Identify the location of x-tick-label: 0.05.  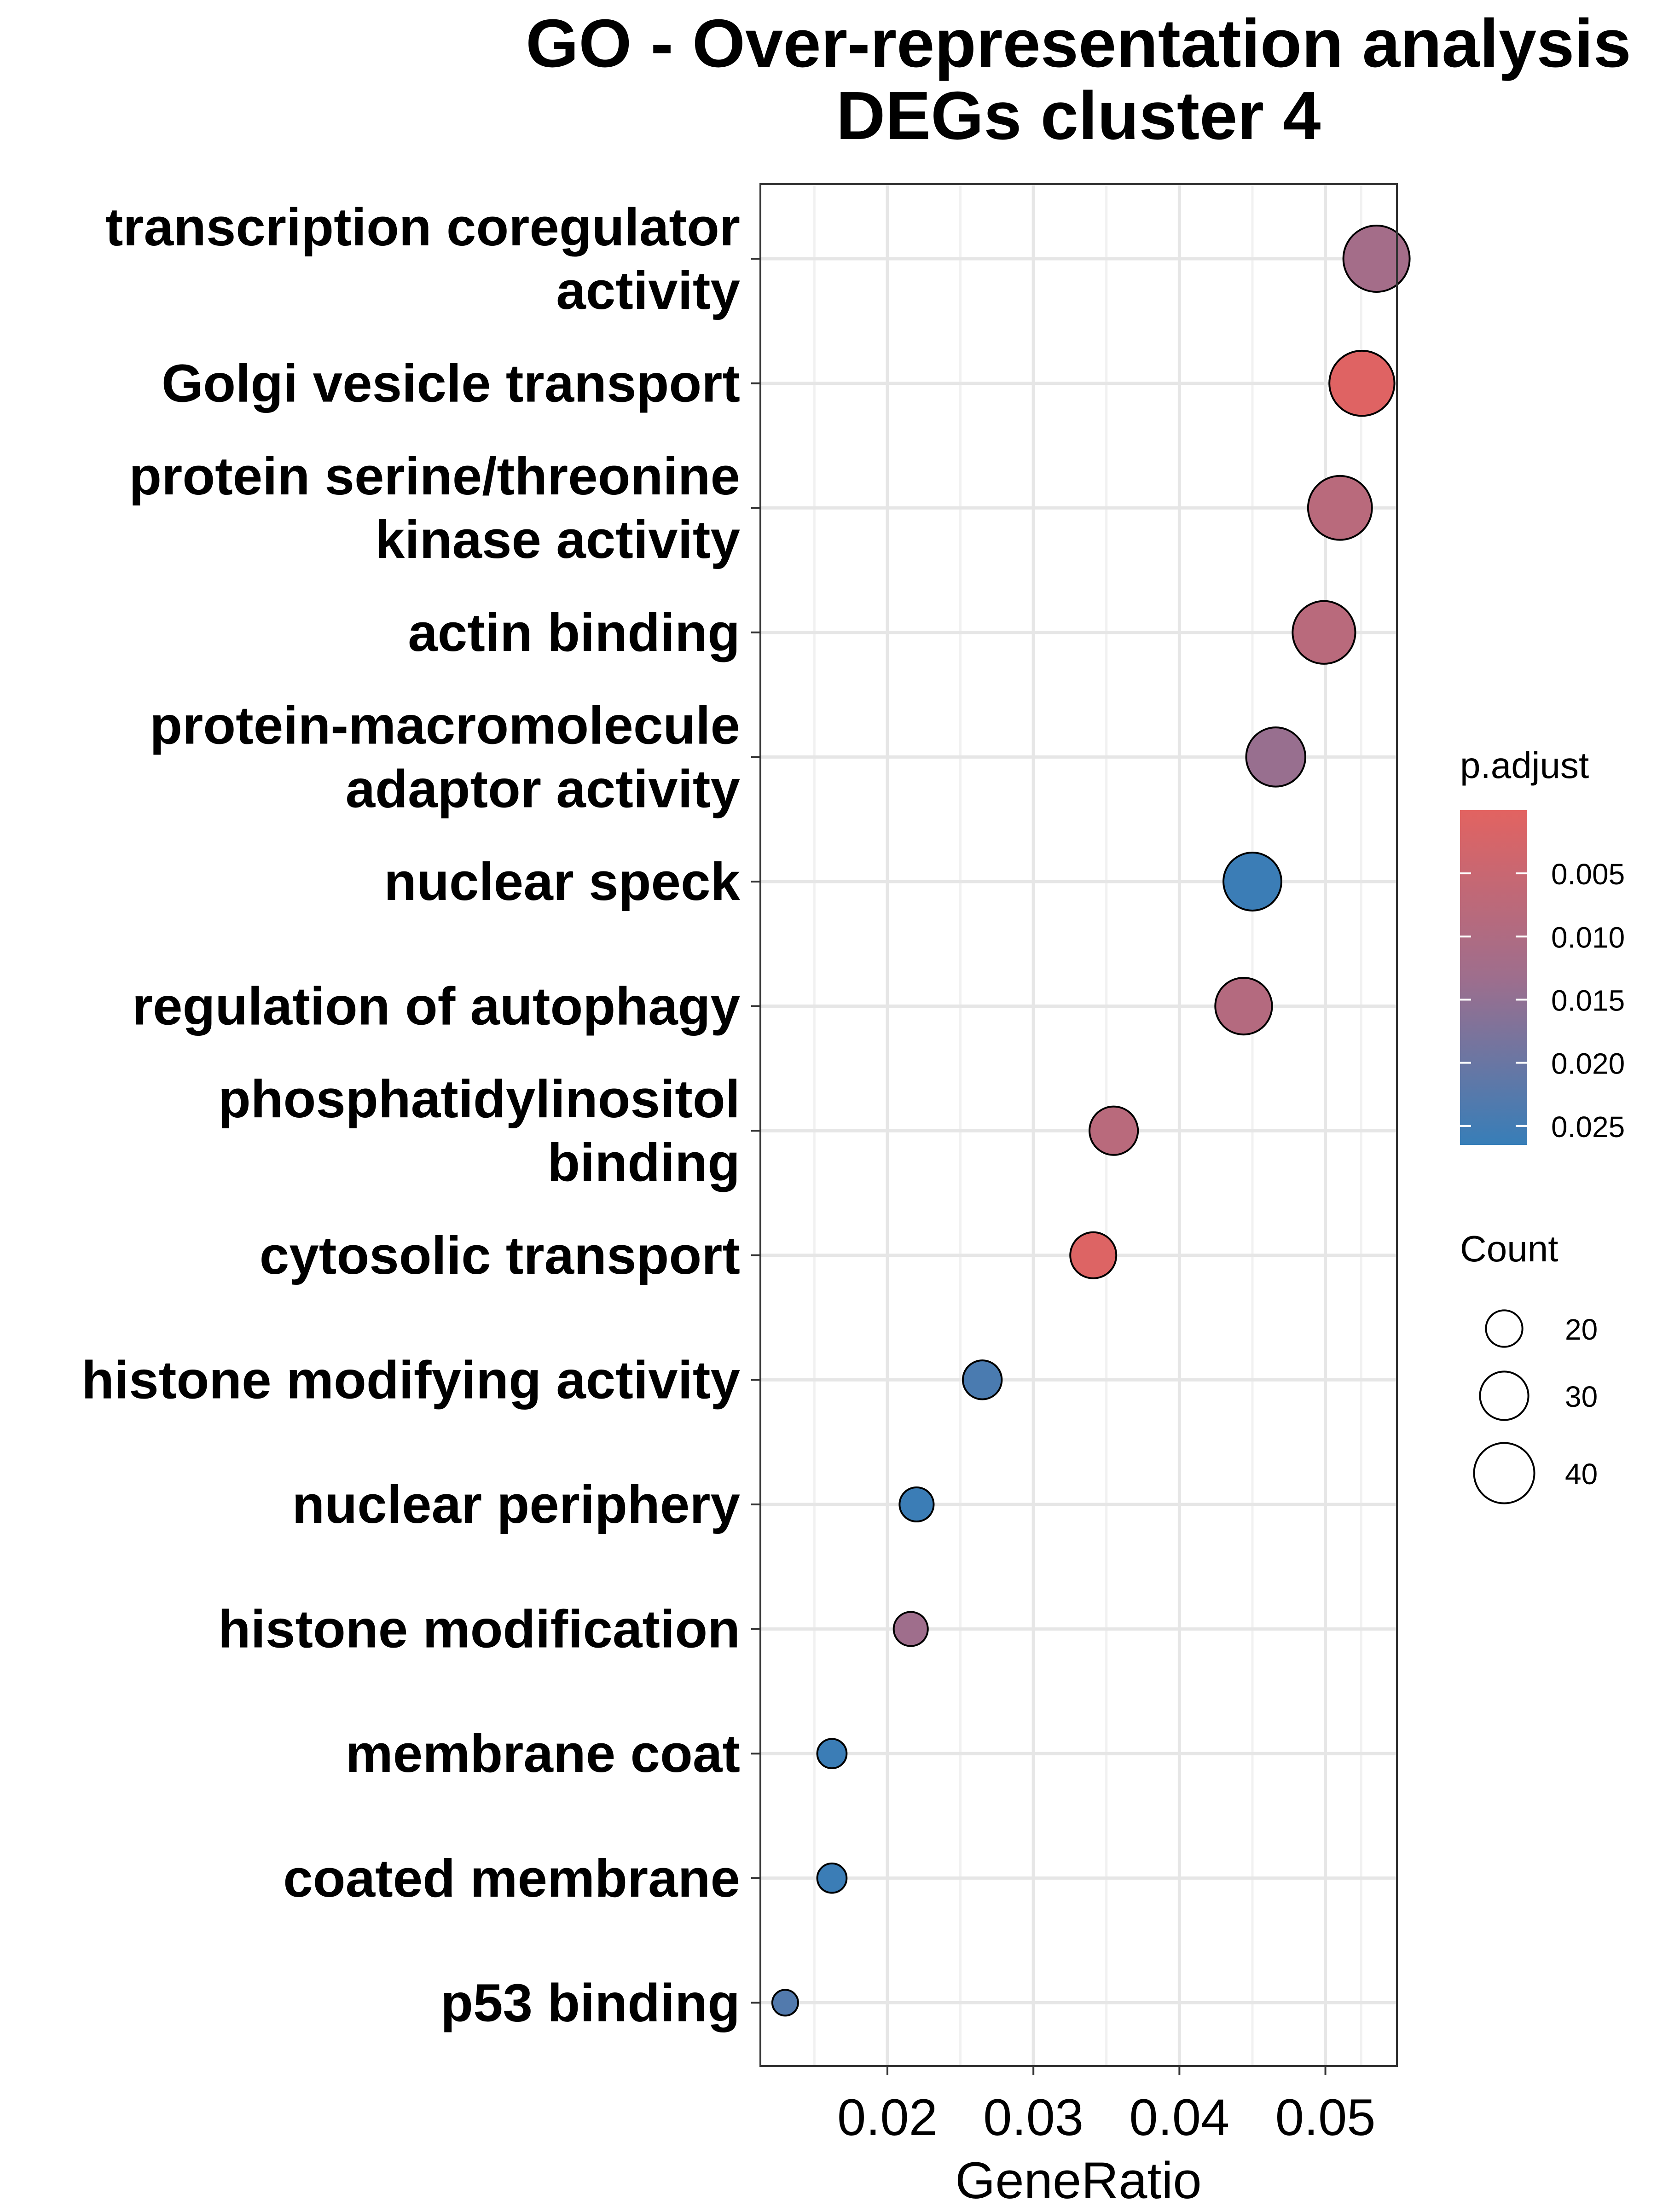
(1325, 2117).